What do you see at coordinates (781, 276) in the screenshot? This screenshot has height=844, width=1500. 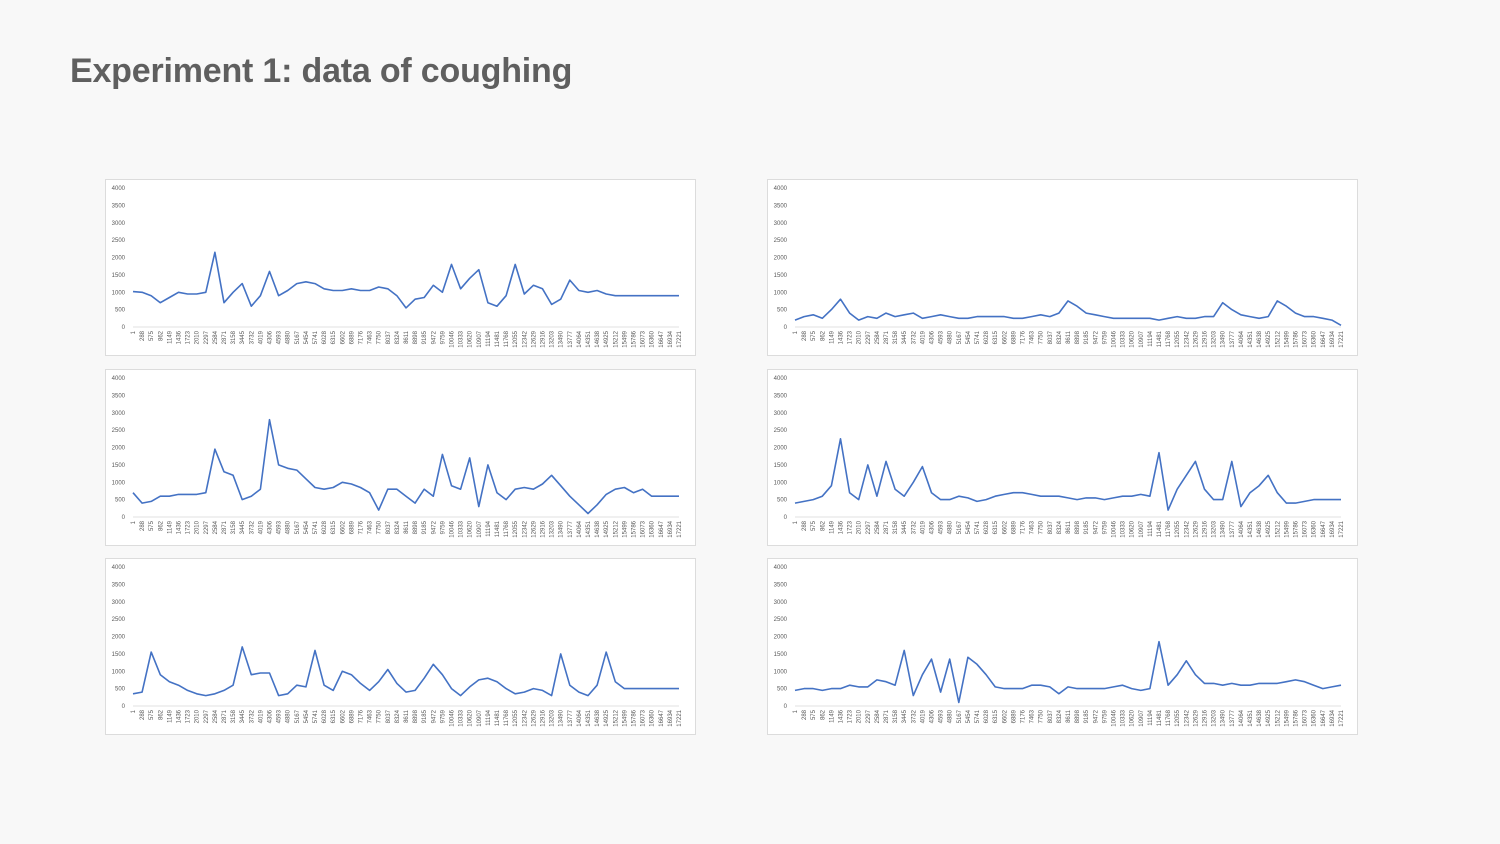 I see `y-tick-label: 1500` at bounding box center [781, 276].